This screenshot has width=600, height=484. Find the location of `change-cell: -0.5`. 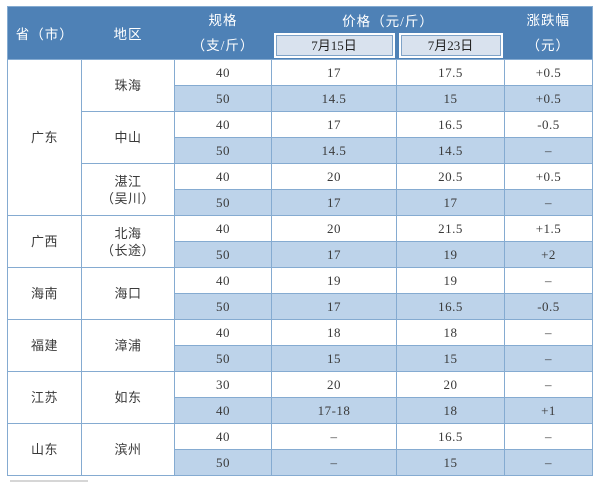

change-cell: -0.5 is located at coordinates (549, 306).